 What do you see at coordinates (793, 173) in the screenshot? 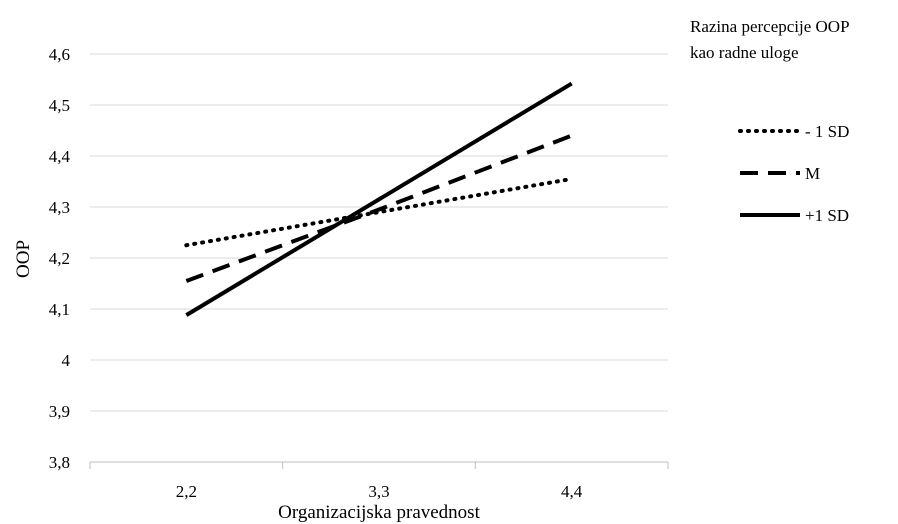
I see `legend-items: - 1 SD M +1 SD` at bounding box center [793, 173].